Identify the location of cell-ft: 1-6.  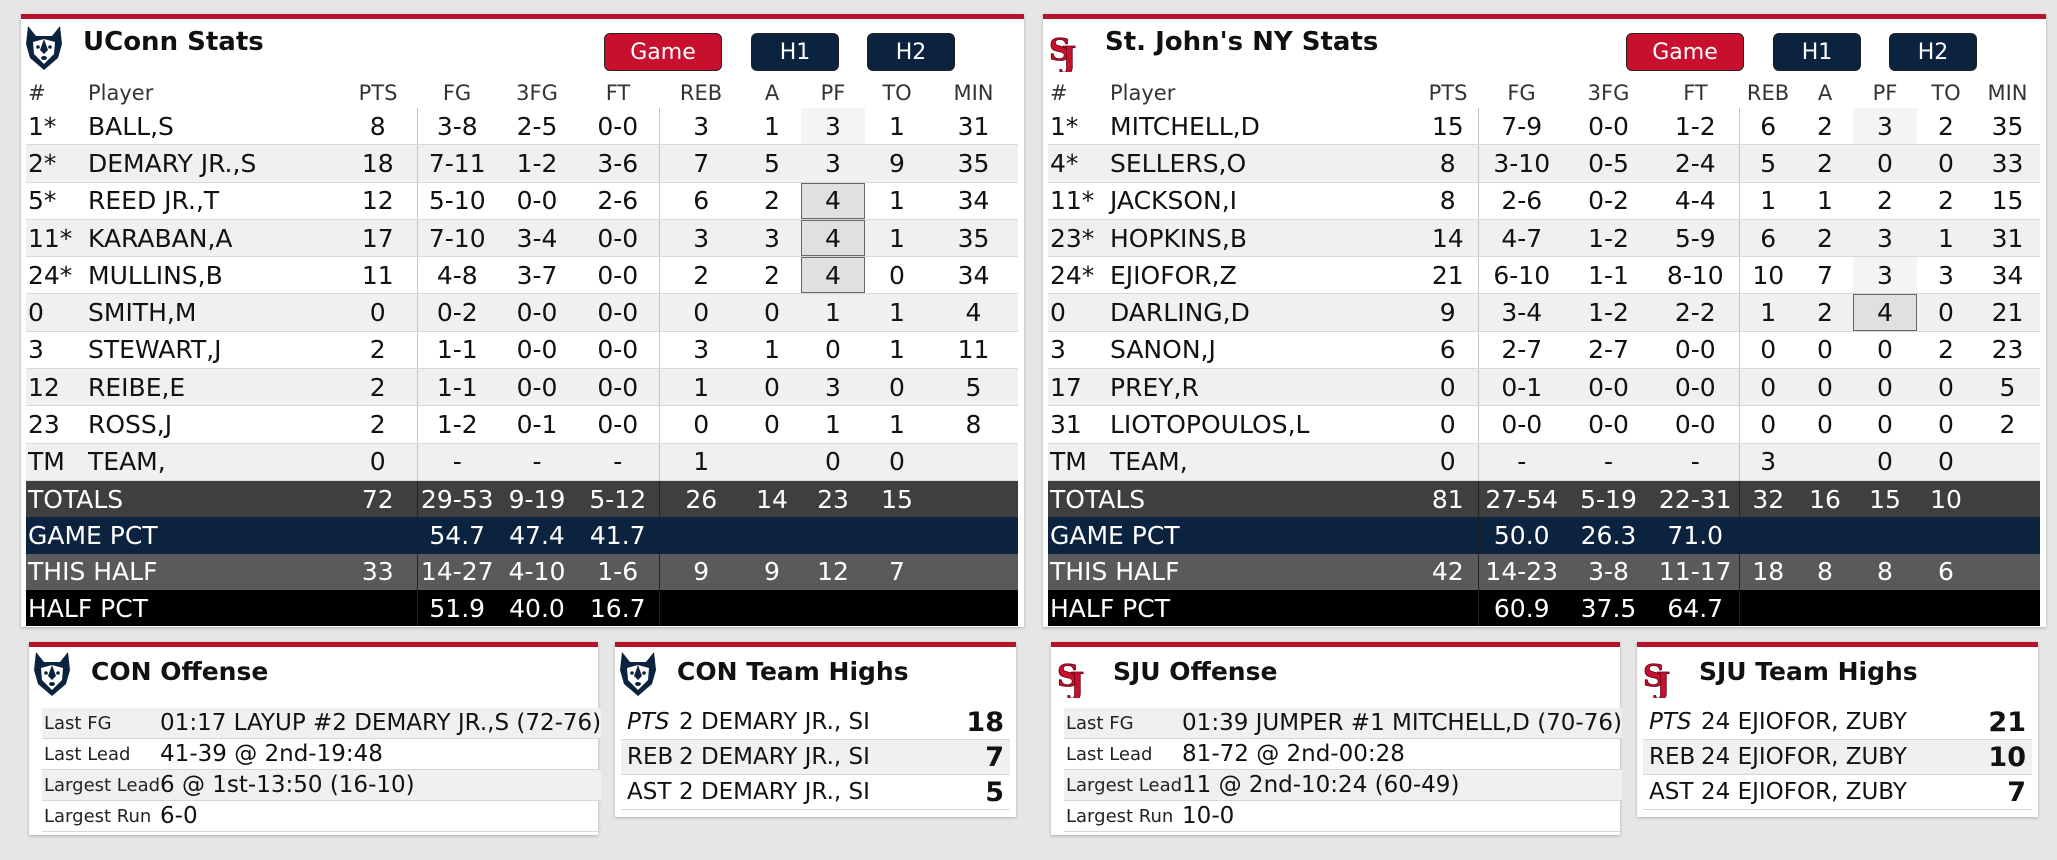
(618, 571).